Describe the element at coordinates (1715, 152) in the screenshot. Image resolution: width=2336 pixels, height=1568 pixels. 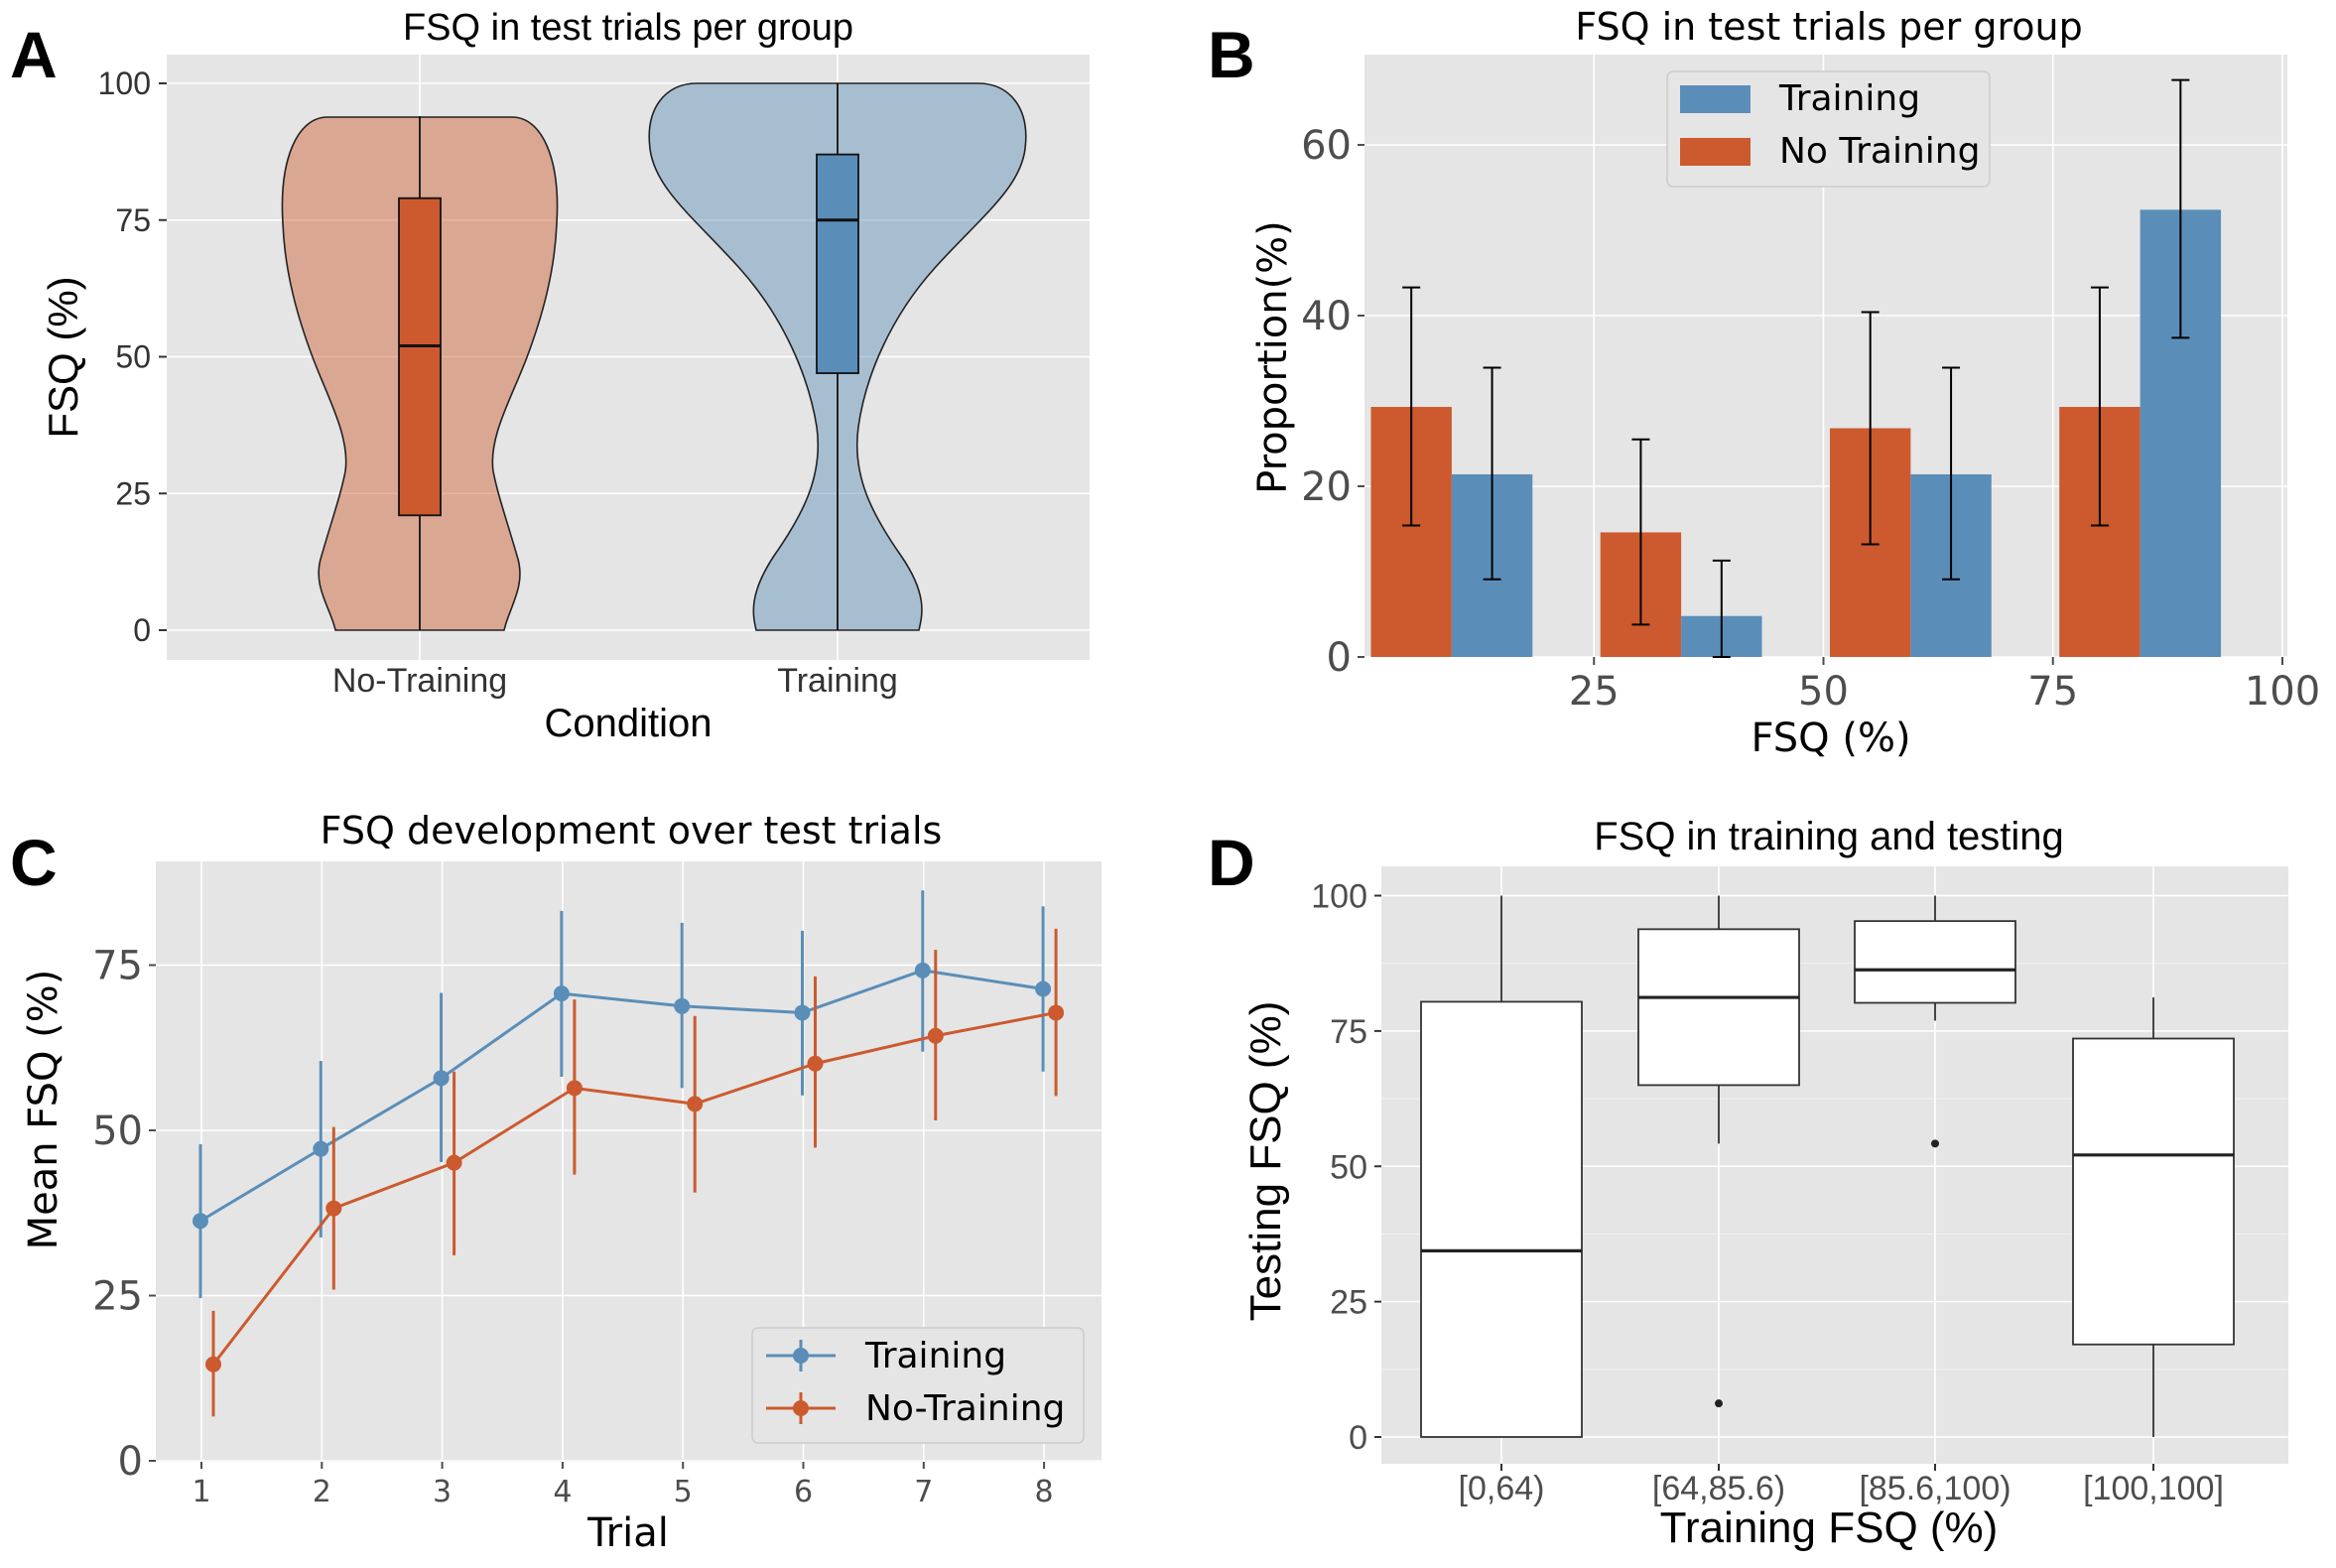
I see `legend-swatch-no-training` at that location.